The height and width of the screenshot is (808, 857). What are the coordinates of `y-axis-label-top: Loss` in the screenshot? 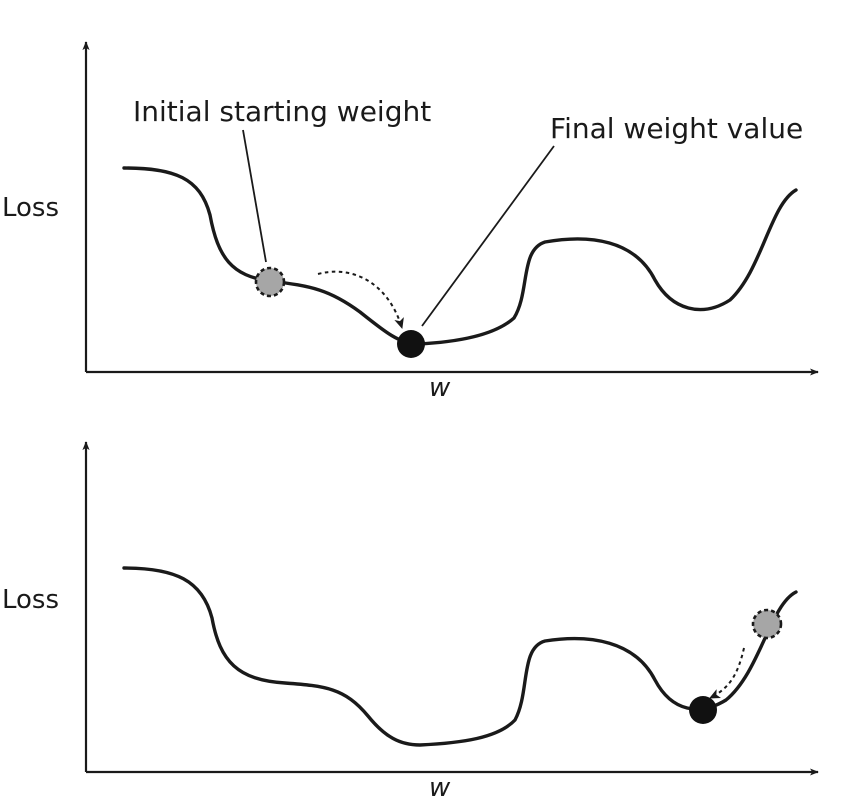 It's located at (30, 208).